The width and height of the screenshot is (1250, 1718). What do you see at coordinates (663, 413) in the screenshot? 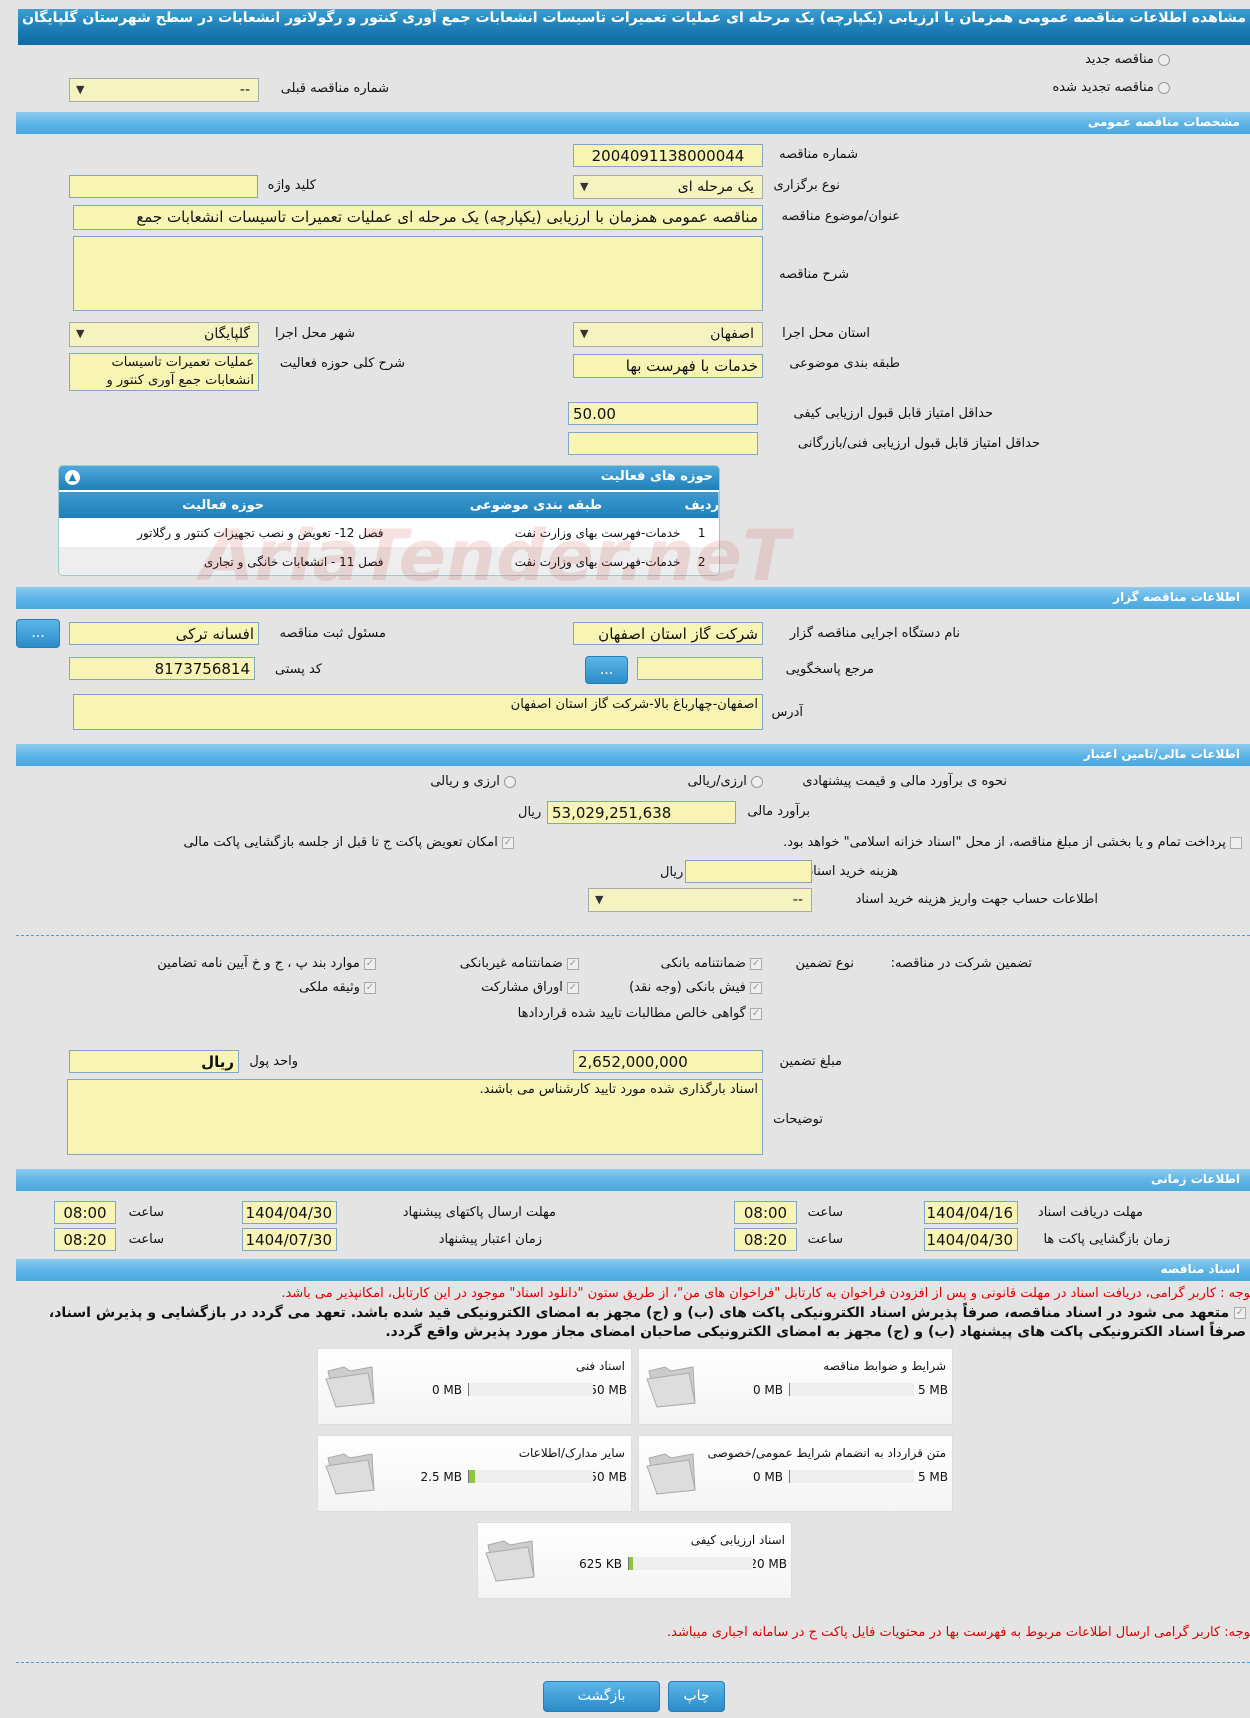
I see `min-quality-field: 50.00` at bounding box center [663, 413].